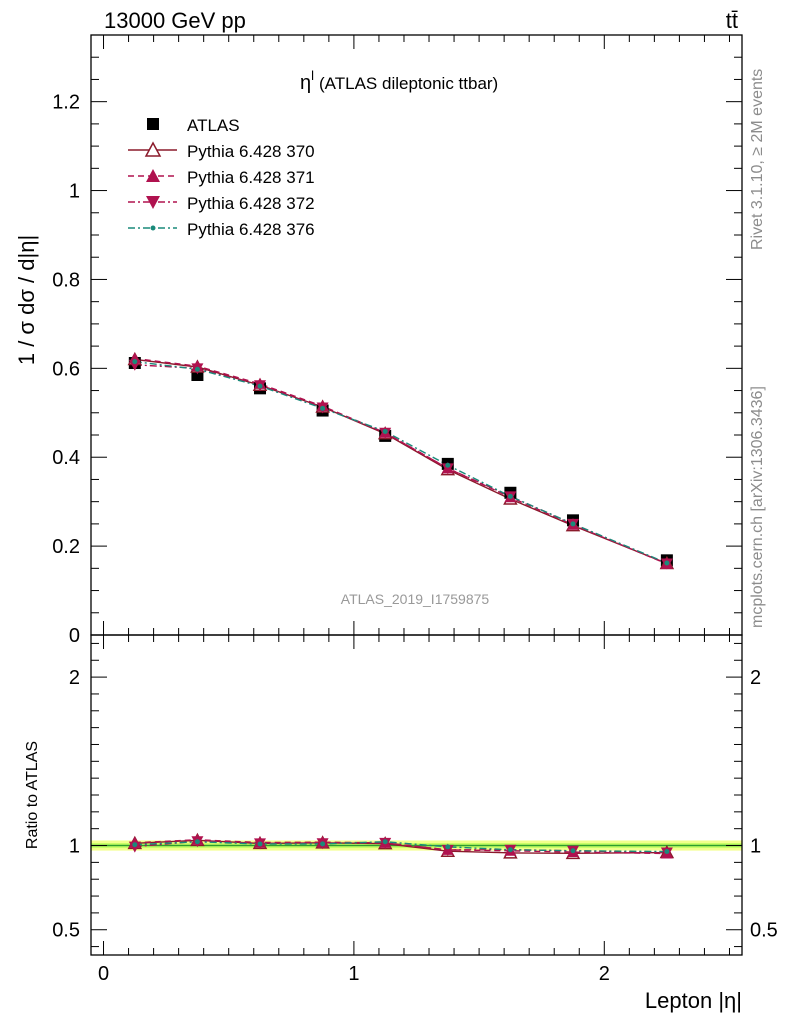 This screenshot has height=1024, width=786. What do you see at coordinates (305, 83) in the screenshot?
I see `chart-title-main: η` at bounding box center [305, 83].